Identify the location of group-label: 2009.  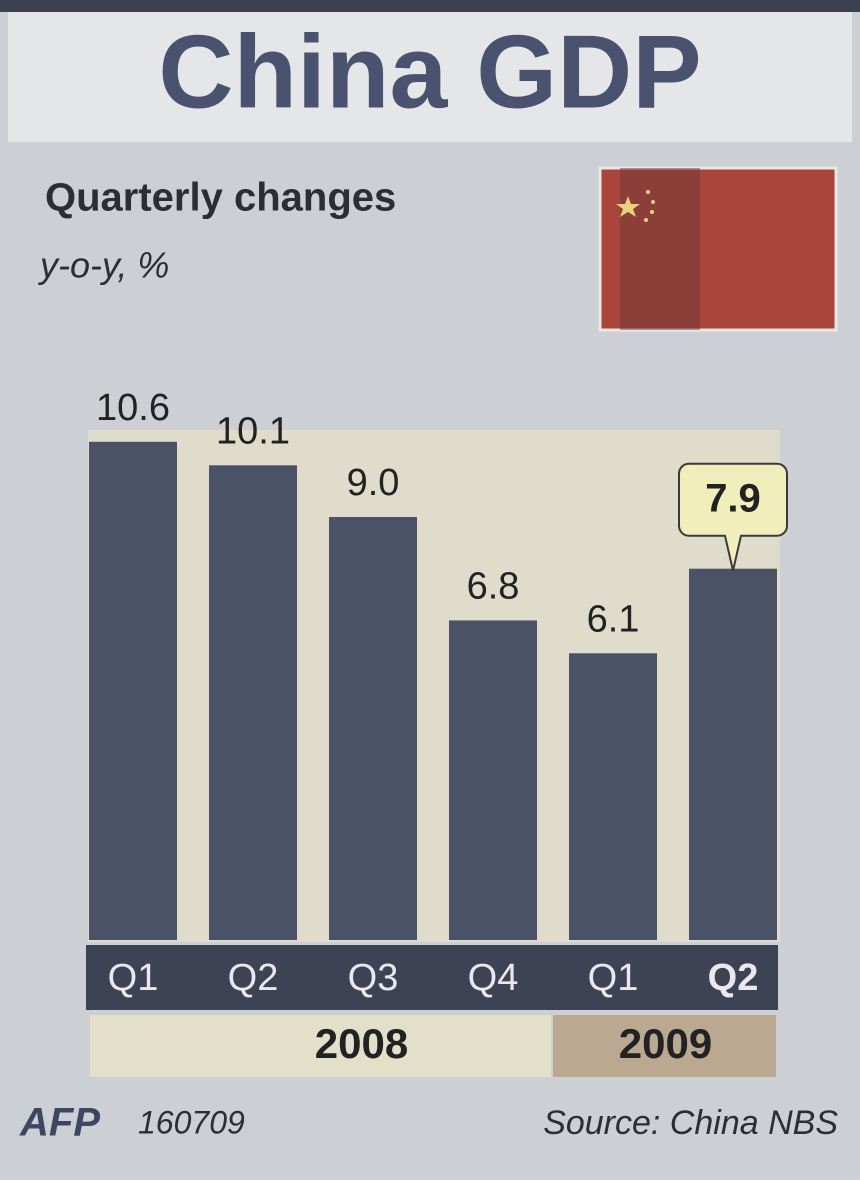
(665, 1043).